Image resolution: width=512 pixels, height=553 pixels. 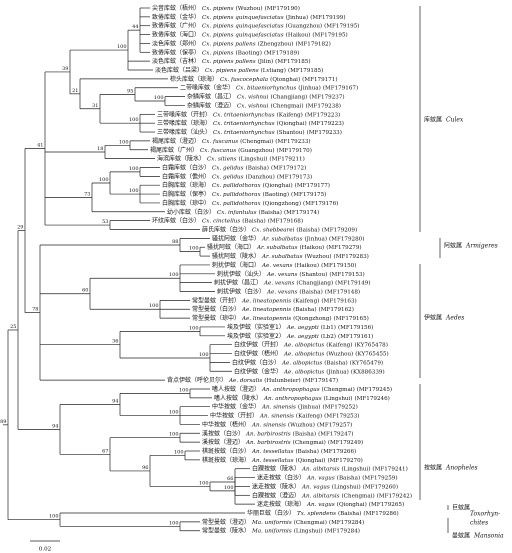 I want to click on leaf-chinese-name: 棕头库蚊（琼海）, so click(x=194, y=78).